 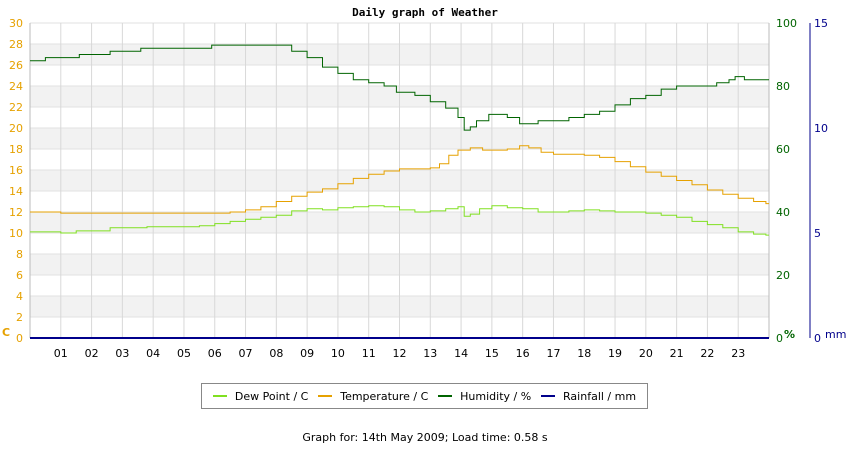 What do you see at coordinates (19, 275) in the screenshot?
I see `y-tick-label-temperature: 6` at bounding box center [19, 275].